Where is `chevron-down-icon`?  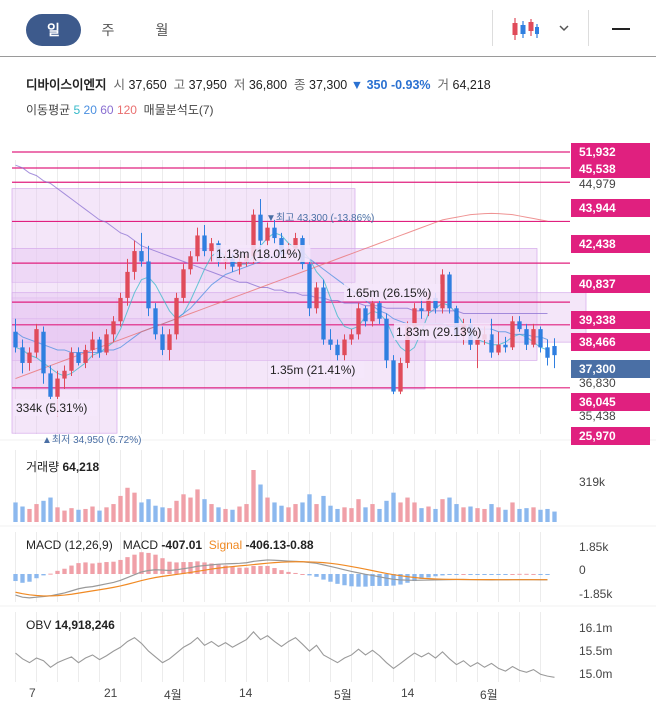
chevron-down-icon is located at coordinates (564, 28).